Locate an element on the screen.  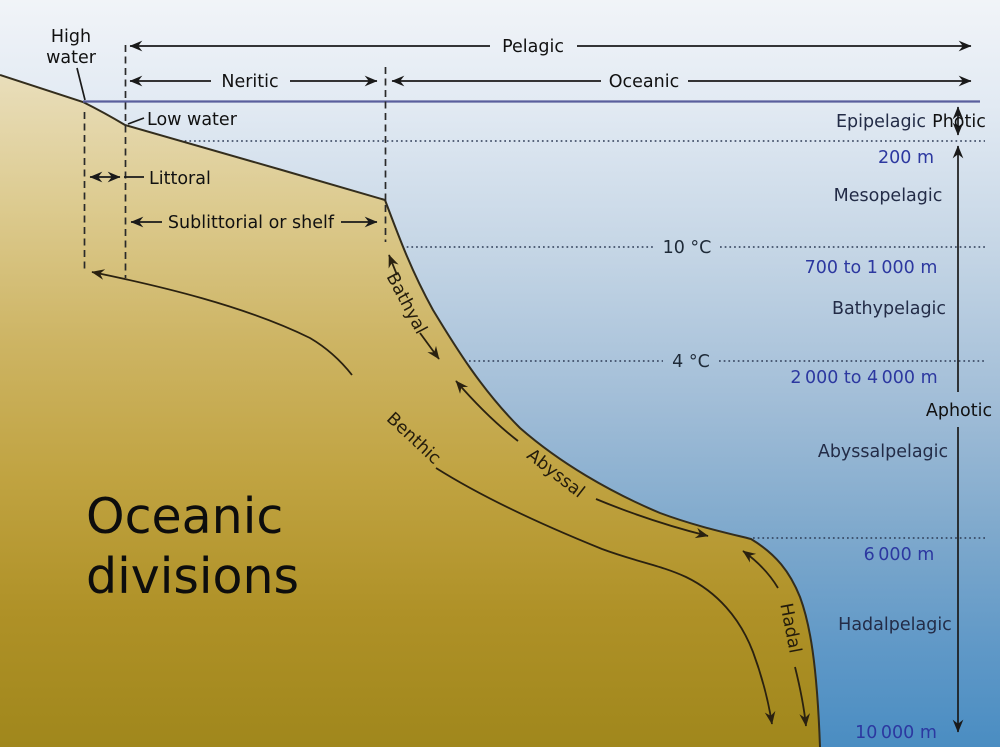
diagram-title-line2: divisions is located at coordinates (192, 576).